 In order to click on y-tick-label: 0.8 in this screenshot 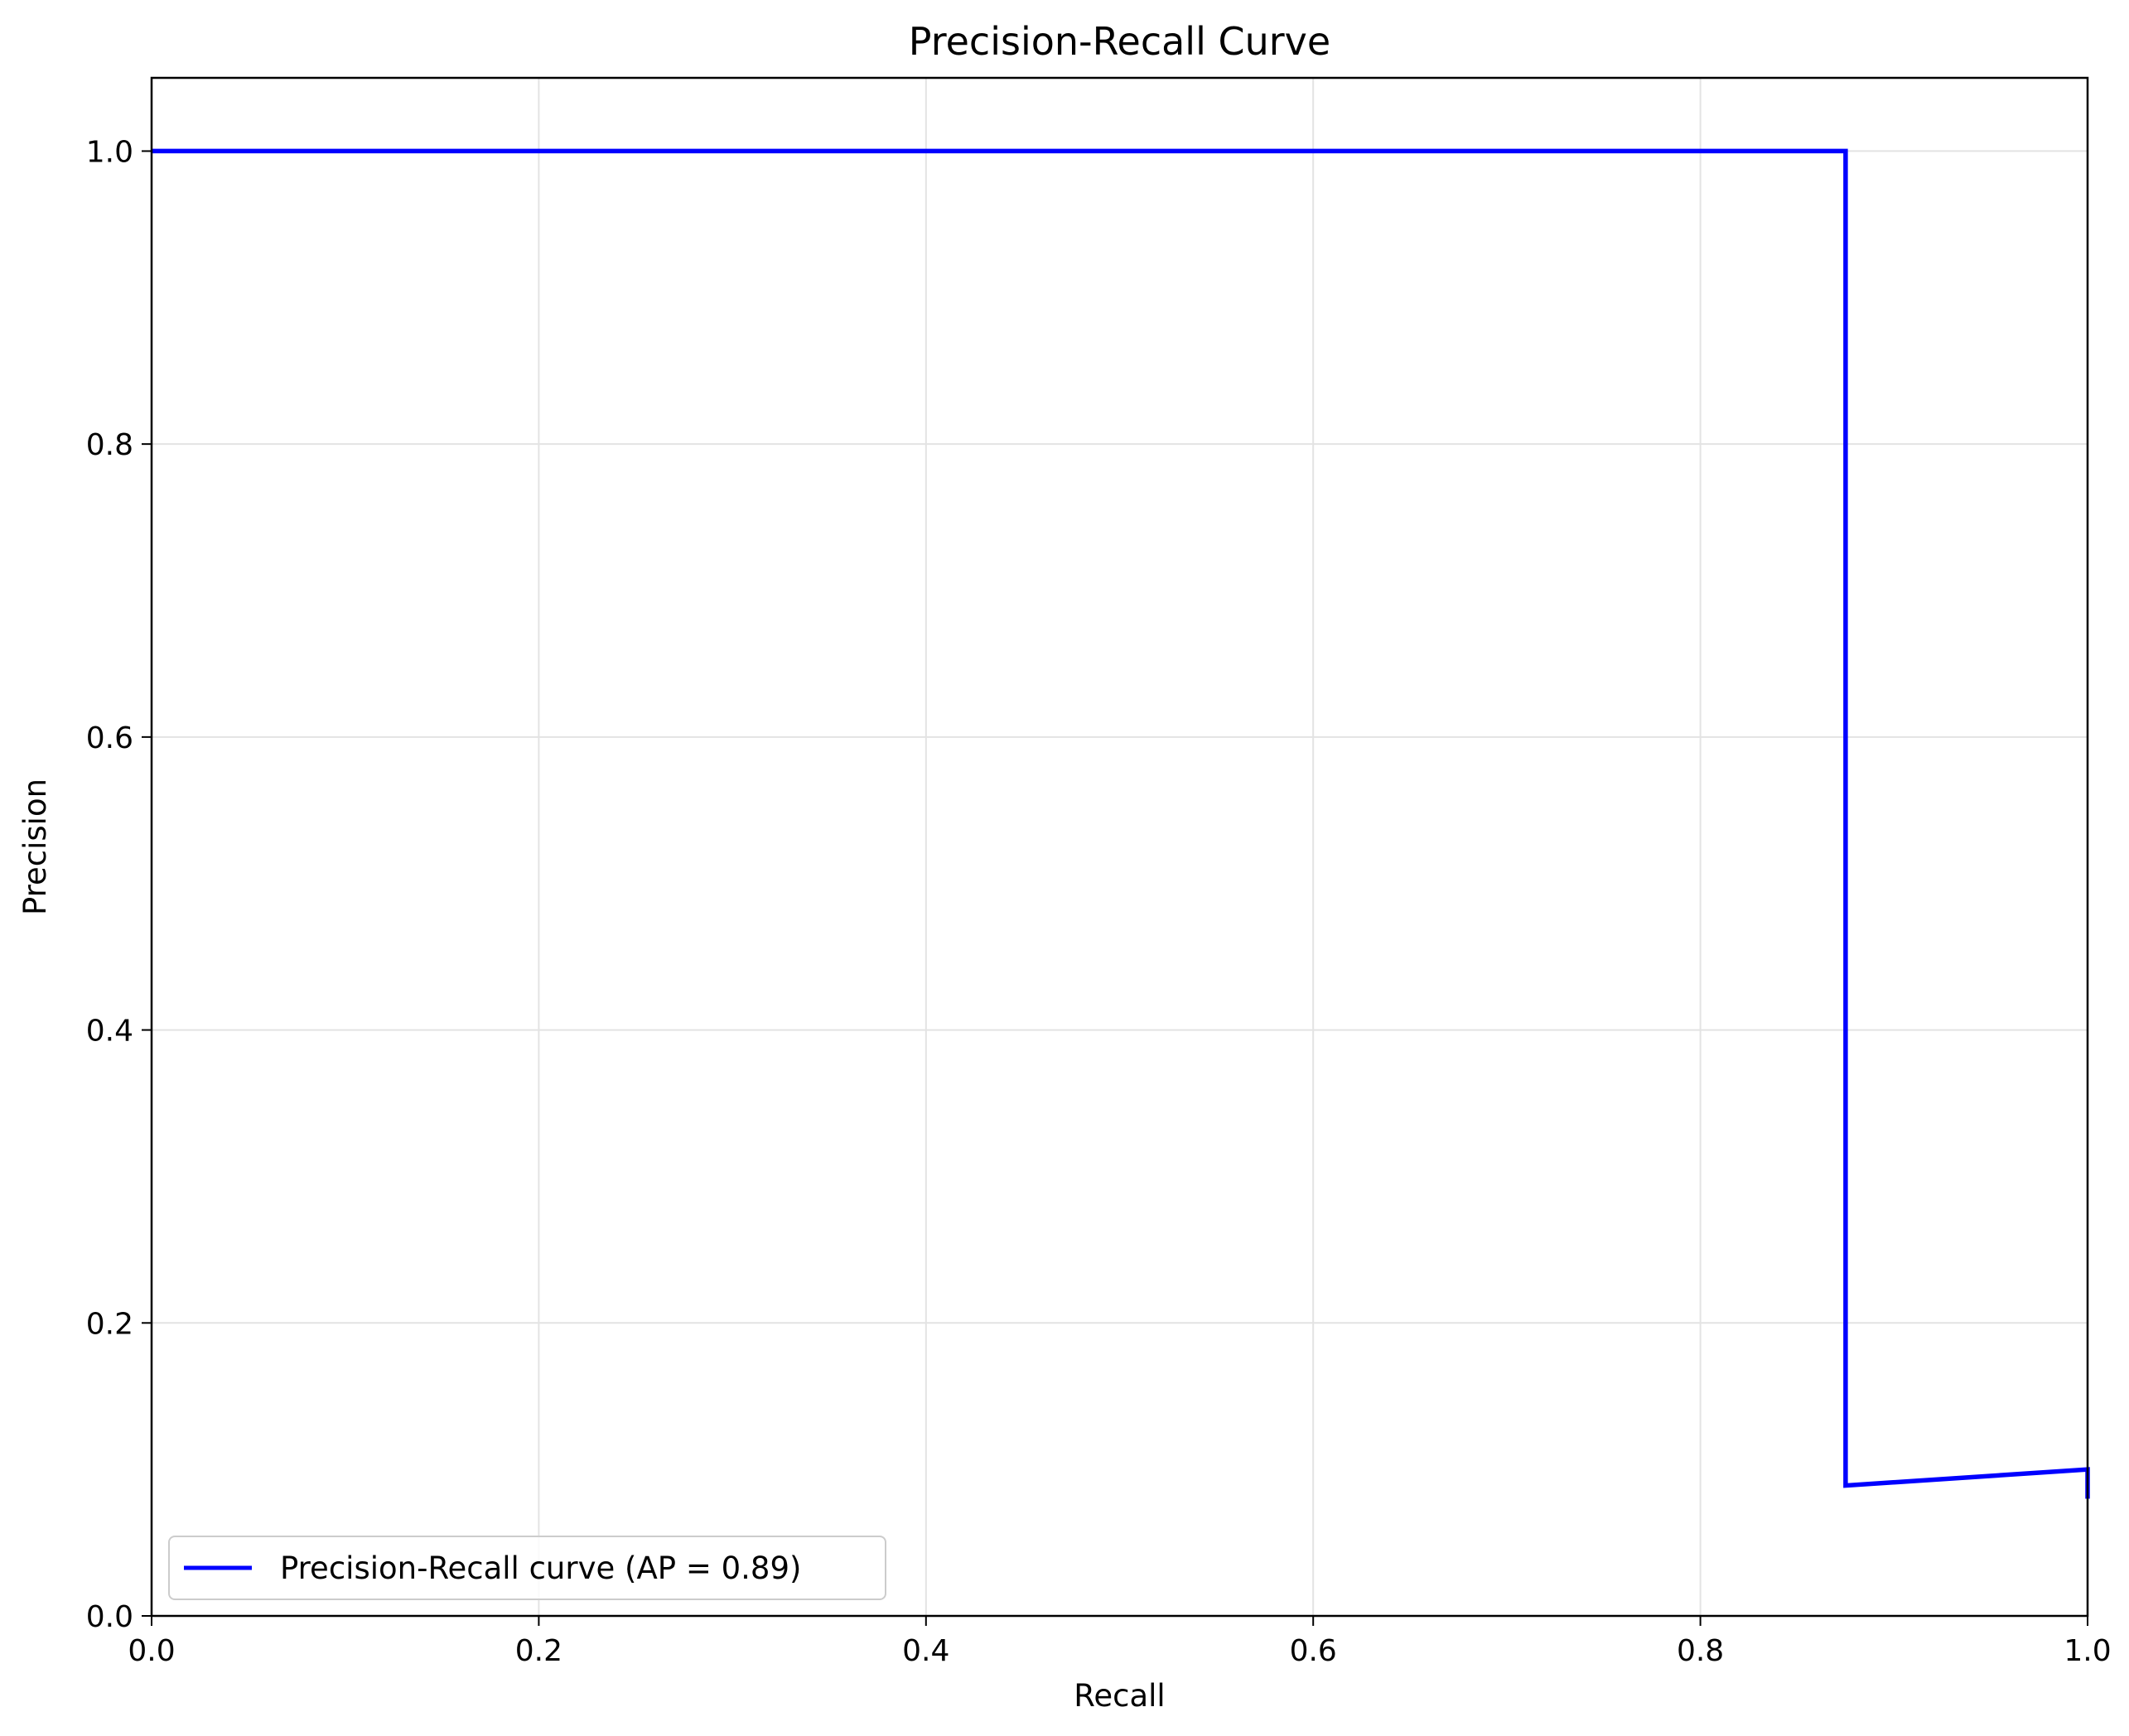, I will do `click(110, 445)`.